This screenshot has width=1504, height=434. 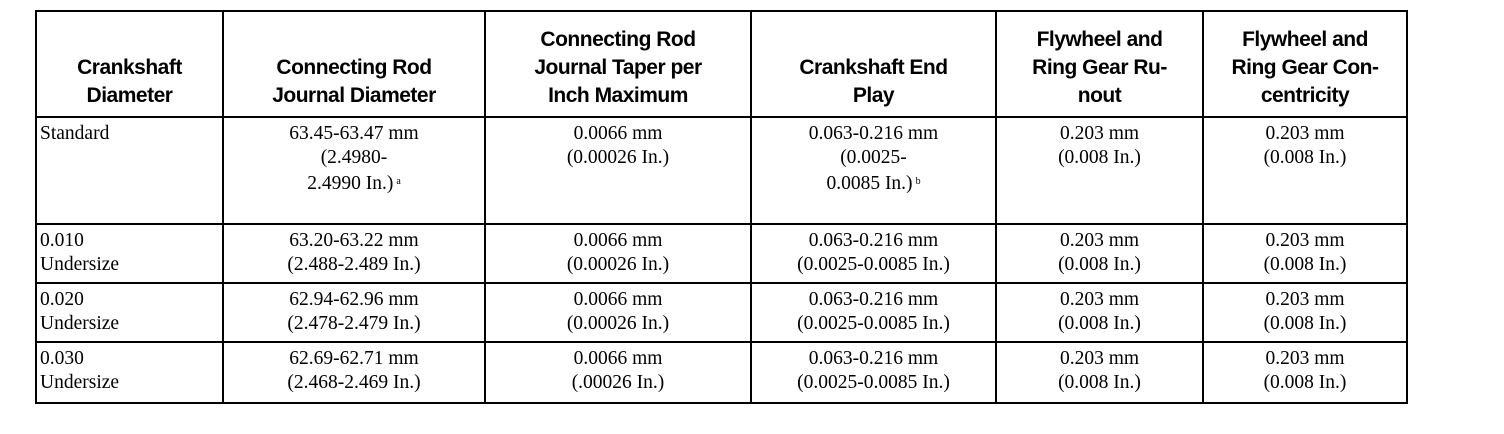 I want to click on cell-line: 0.020, so click(x=131, y=300).